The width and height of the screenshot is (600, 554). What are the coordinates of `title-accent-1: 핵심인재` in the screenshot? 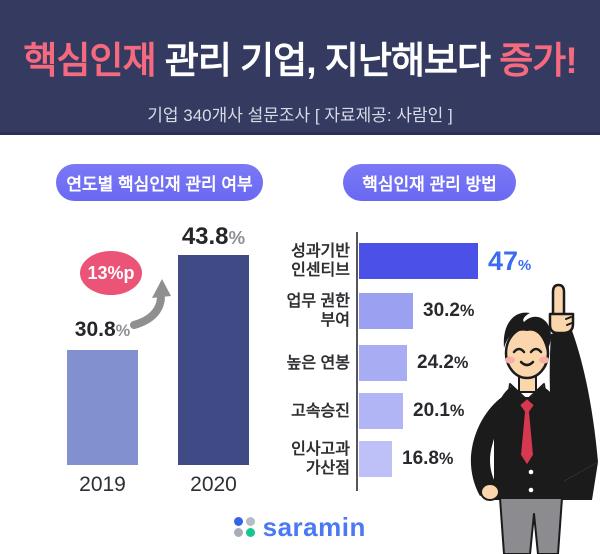 It's located at (89, 60).